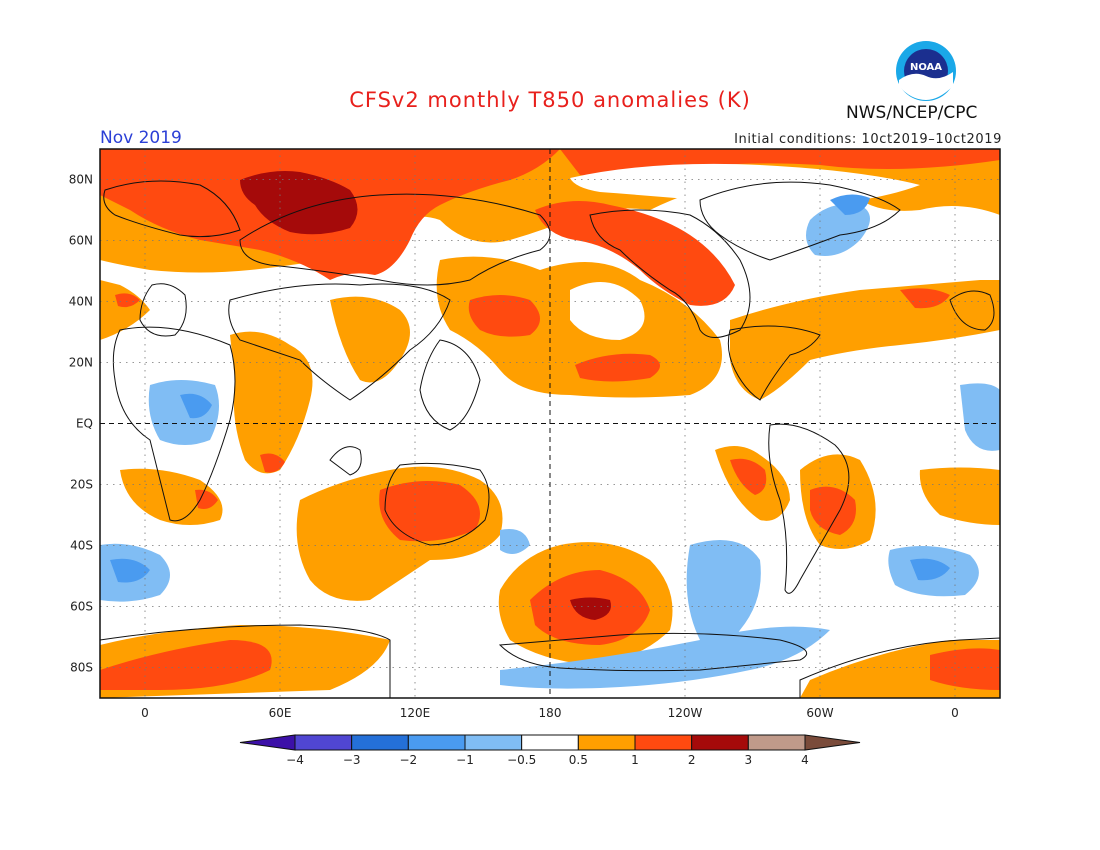 Image resolution: width=1100 pixels, height=850 pixels. I want to click on colorbar-label: 4, so click(805, 760).